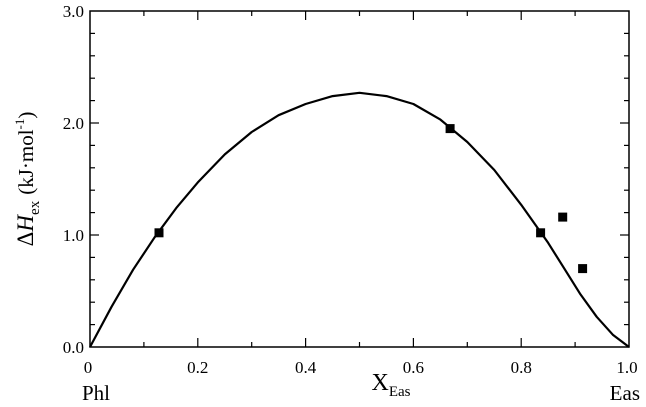 The width and height of the screenshot is (646, 407). Describe the element at coordinates (73, 11) in the screenshot. I see `y-tick-label: 3.0` at that location.